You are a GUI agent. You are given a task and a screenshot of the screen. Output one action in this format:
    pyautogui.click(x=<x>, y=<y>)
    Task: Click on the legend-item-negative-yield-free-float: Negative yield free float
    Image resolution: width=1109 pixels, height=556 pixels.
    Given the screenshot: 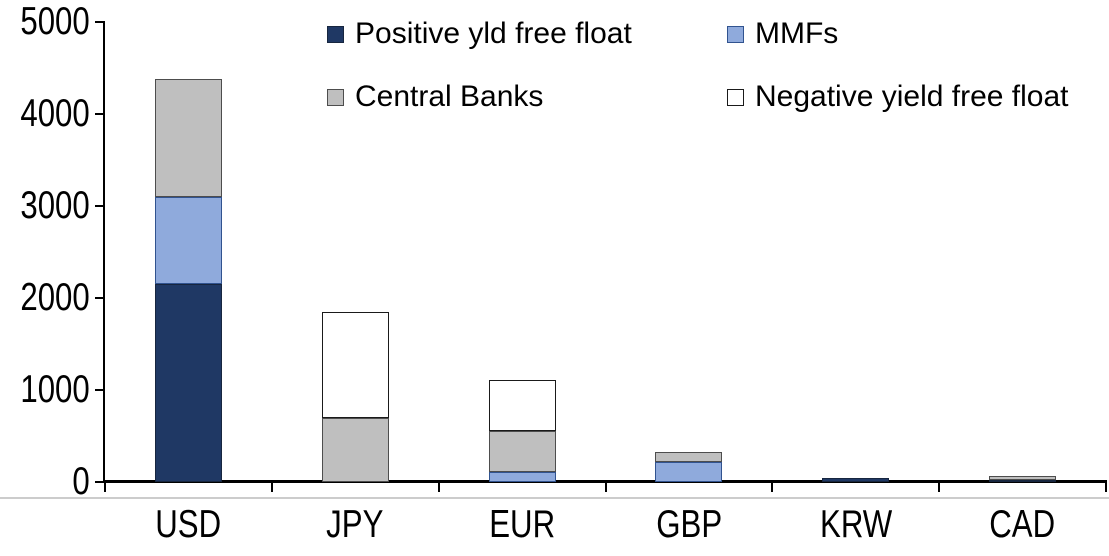 What is the action you would take?
    pyautogui.click(x=898, y=97)
    